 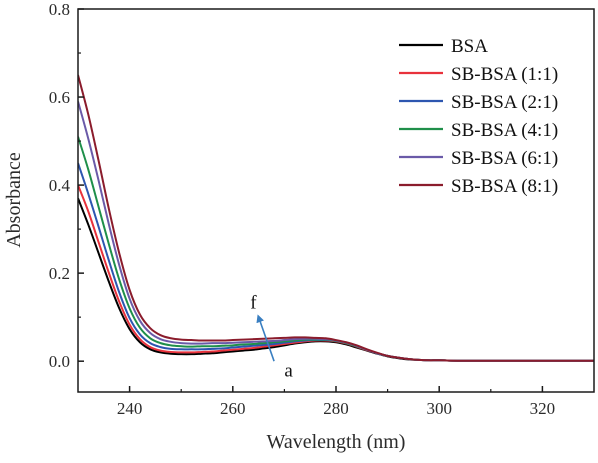 I want to click on legend-label-5: SB-BSA (8:1), so click(x=504, y=186).